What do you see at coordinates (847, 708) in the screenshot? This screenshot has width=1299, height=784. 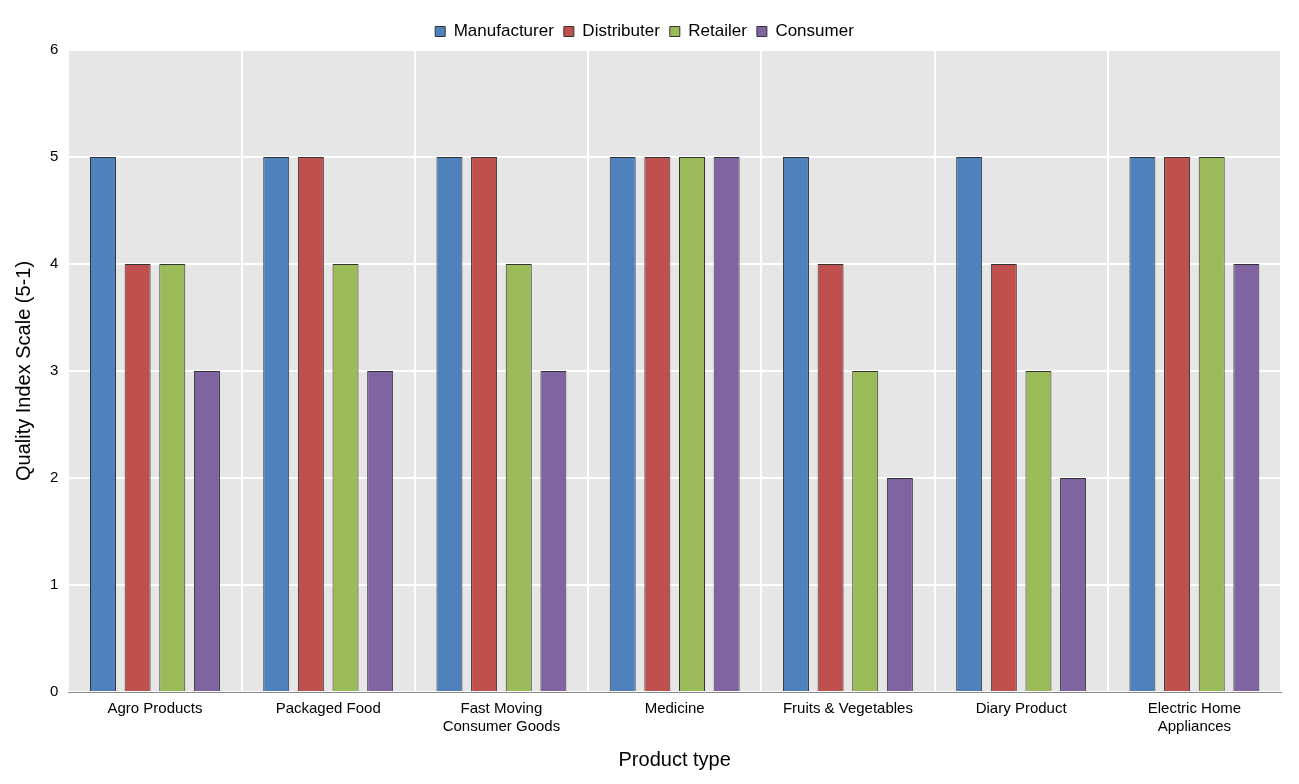 I see `x-tick-label: Fruits & Vegetables` at bounding box center [847, 708].